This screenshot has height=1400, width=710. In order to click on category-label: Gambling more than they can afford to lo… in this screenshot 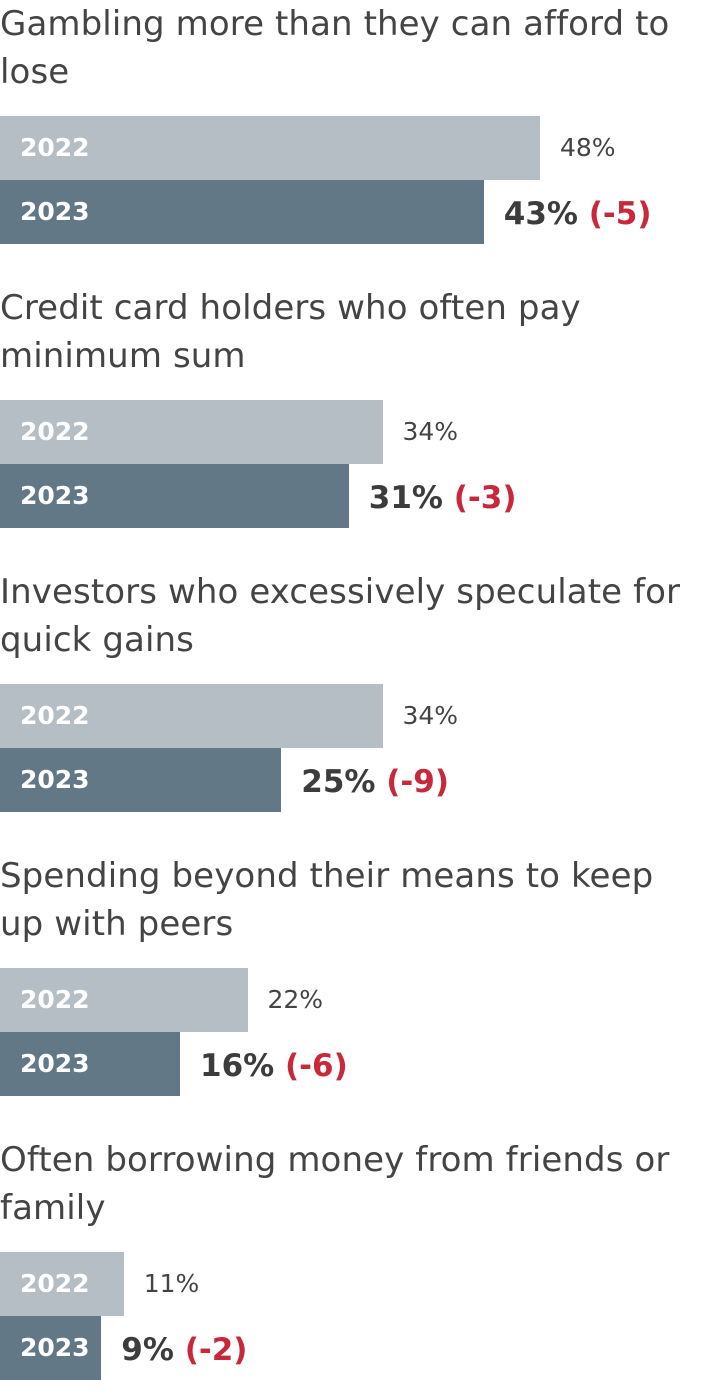, I will do `click(335, 48)`.